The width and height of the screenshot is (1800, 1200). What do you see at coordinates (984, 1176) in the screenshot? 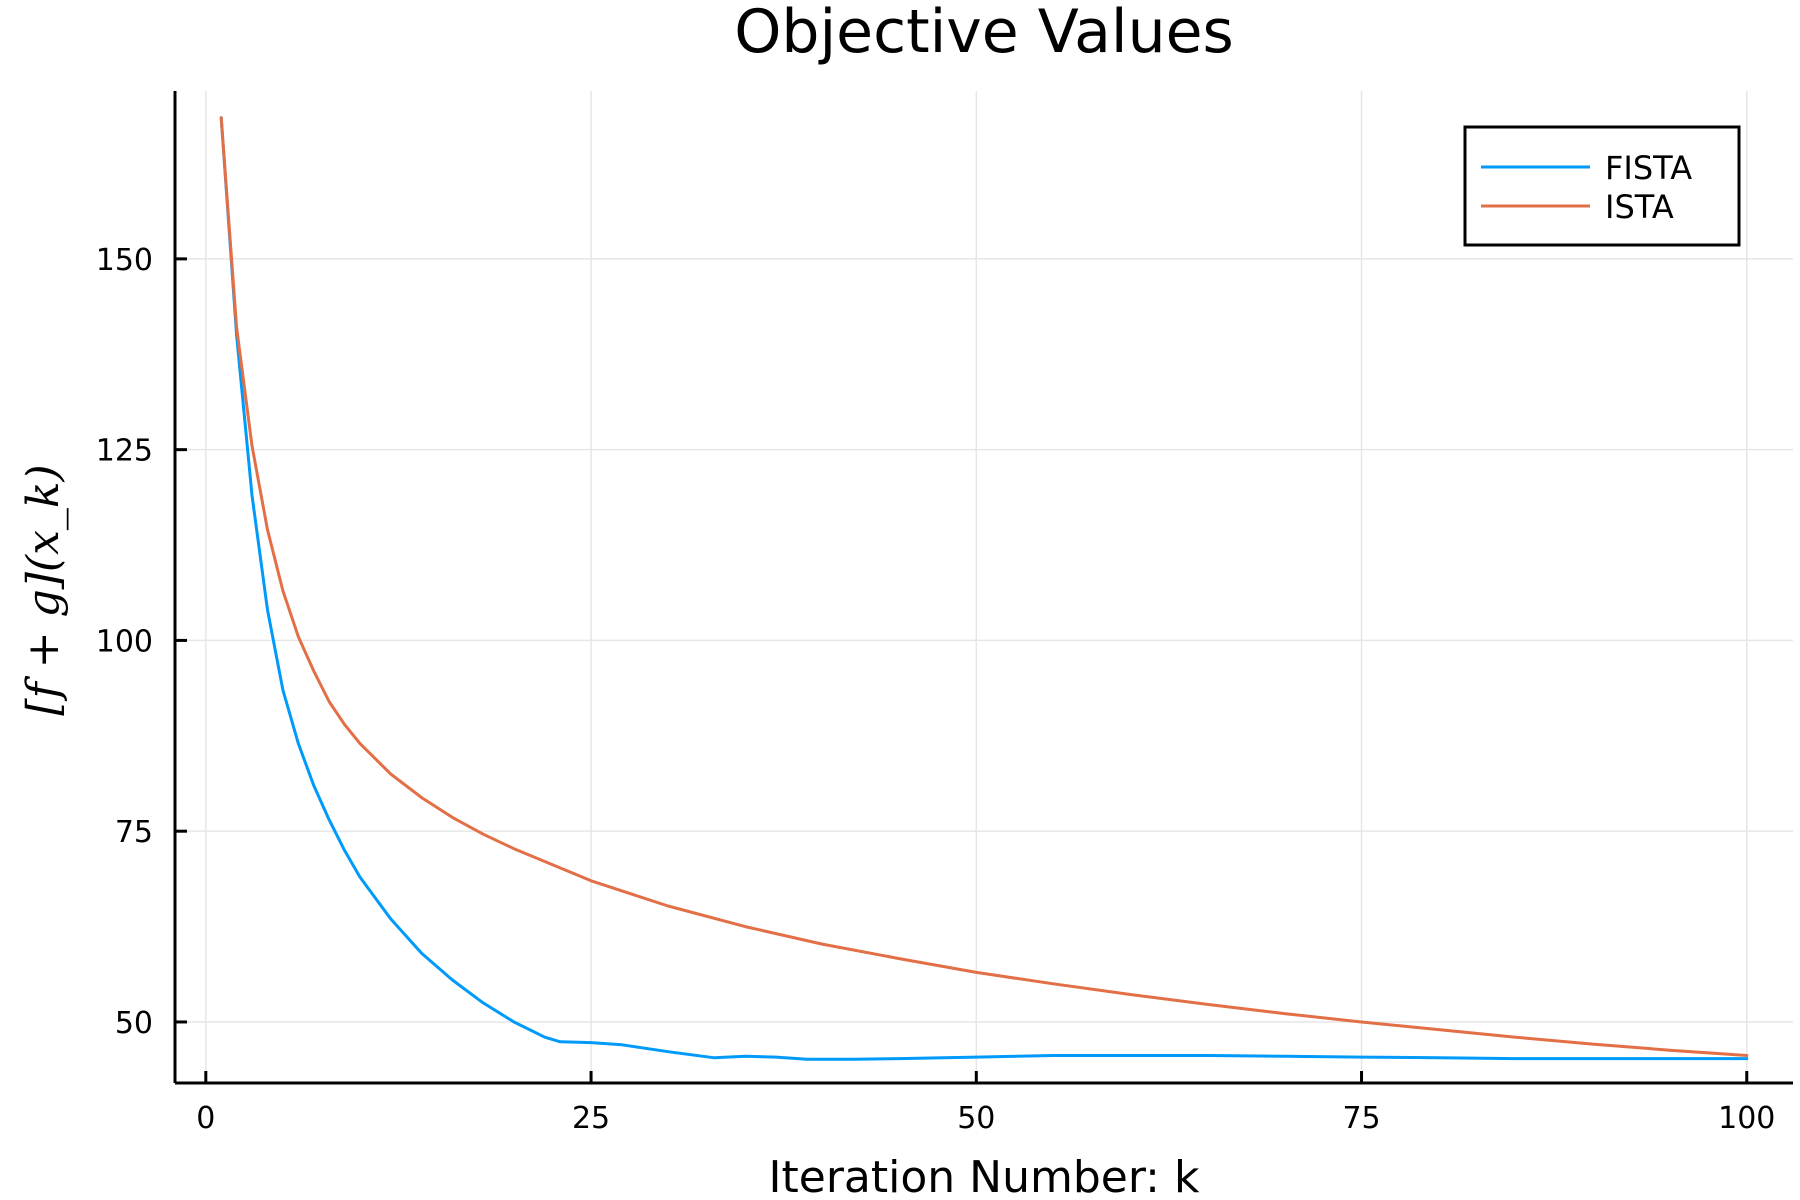
I see `x-axis-label: Iteration Number: k` at bounding box center [984, 1176].